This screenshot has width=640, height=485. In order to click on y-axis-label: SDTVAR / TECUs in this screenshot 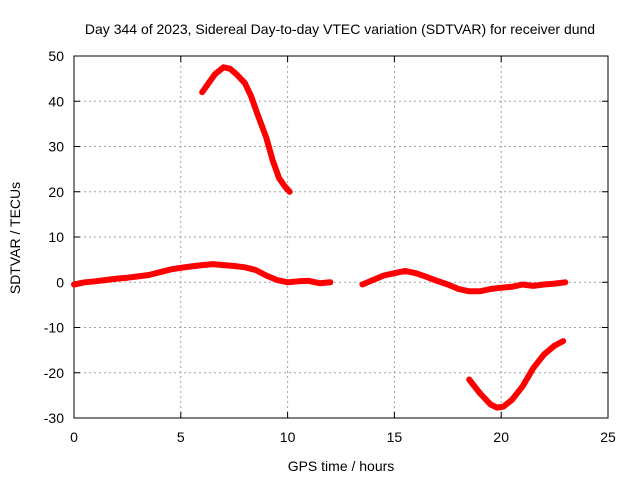, I will do `click(15, 238)`.